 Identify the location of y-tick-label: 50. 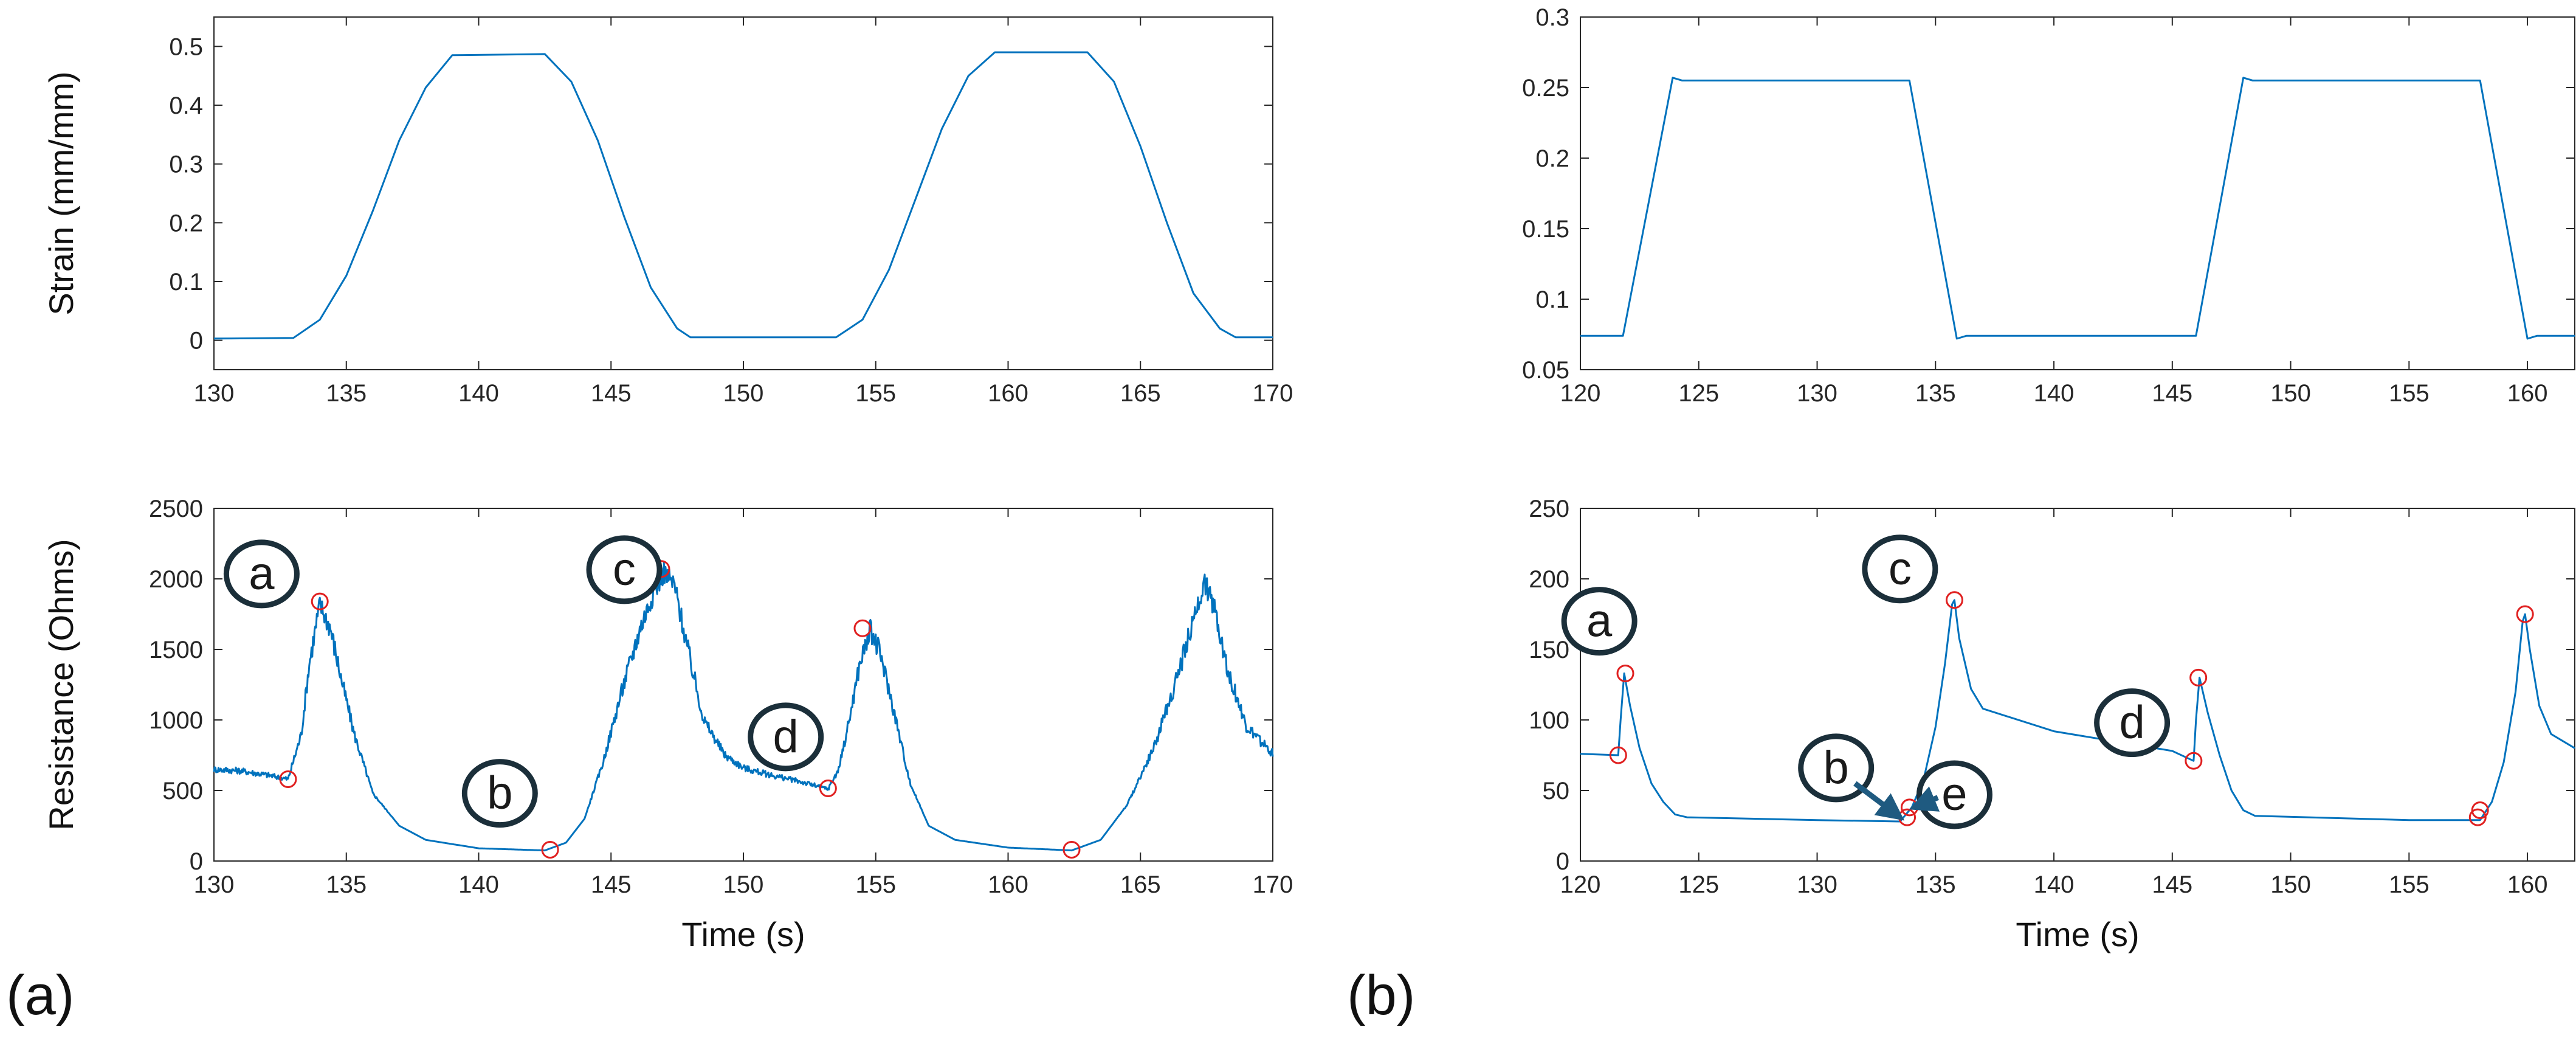
(1556, 791).